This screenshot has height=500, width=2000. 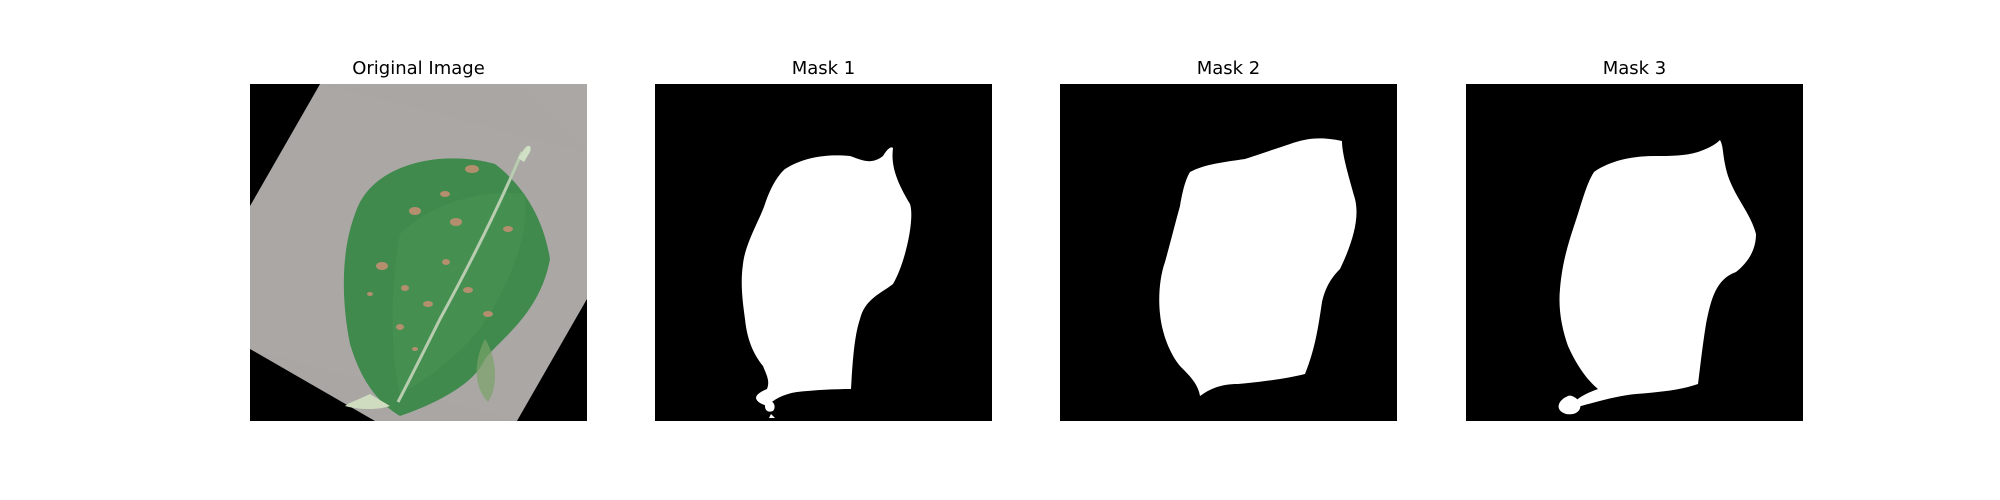 I want to click on mask-2-image, so click(x=1228, y=252).